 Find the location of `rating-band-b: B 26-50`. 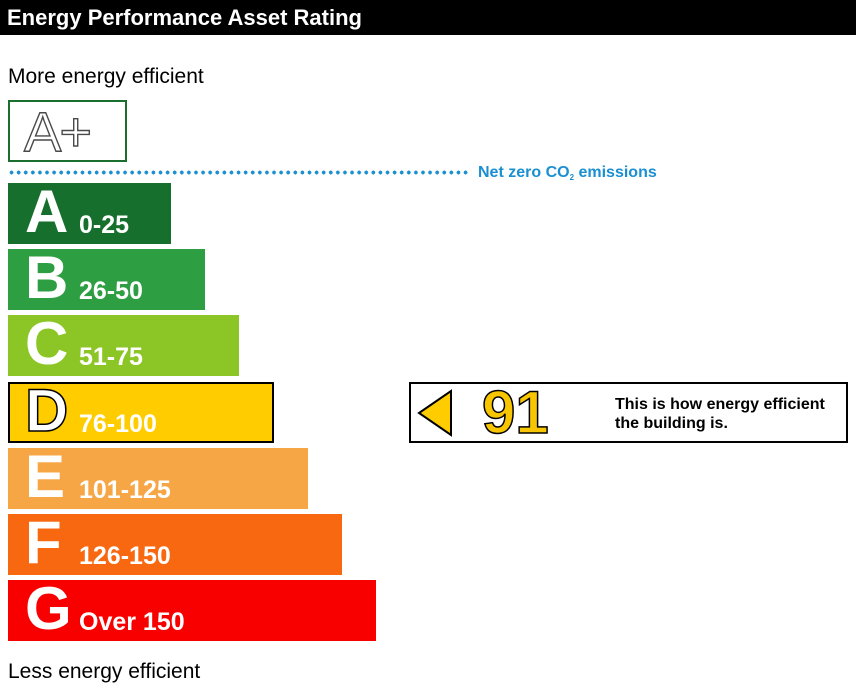

rating-band-b: B 26-50 is located at coordinates (106, 278).